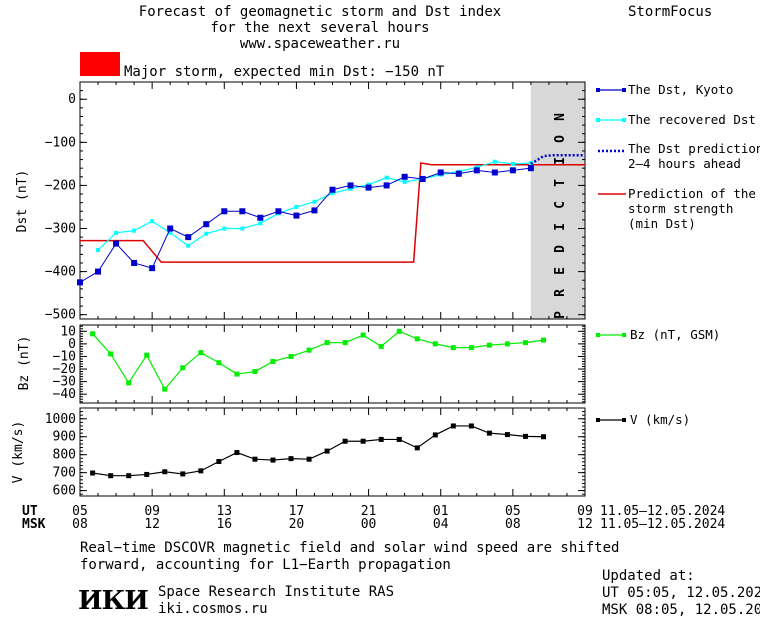 This screenshot has height=620, width=760. What do you see at coordinates (598, 335) in the screenshot?
I see `legend-bz-marker` at bounding box center [598, 335].